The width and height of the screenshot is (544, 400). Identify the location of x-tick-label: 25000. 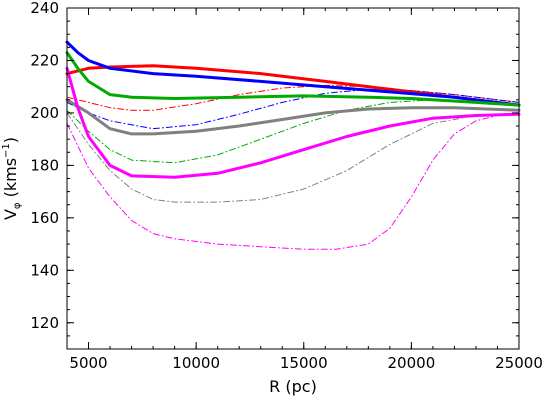
(519, 363).